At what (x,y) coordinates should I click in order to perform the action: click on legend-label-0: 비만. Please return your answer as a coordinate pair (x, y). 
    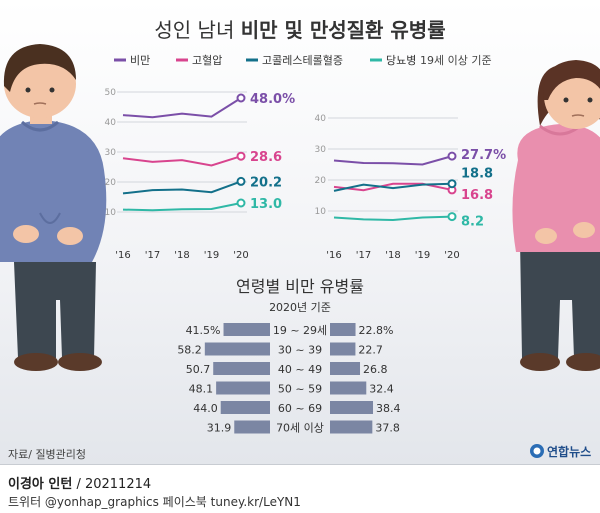
    Looking at the image, I should click on (140, 60).